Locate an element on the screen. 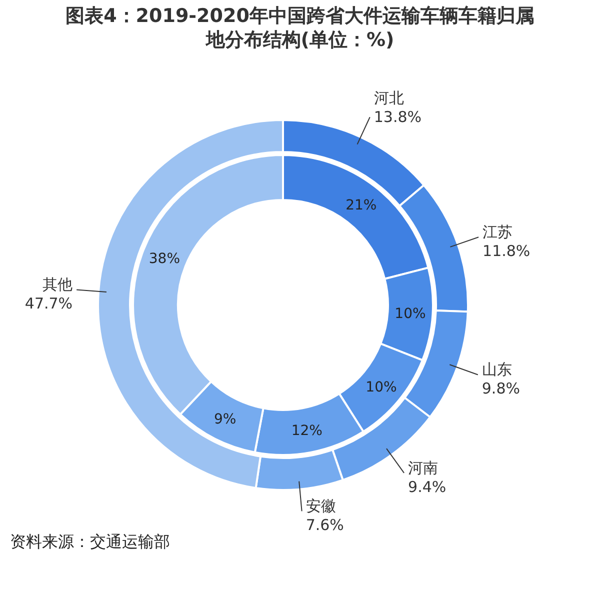  chart-title: 图表4：2019-2020年中国跨省大件运输车辆车籍归属地分布结构(单位：%) is located at coordinates (300, 28).